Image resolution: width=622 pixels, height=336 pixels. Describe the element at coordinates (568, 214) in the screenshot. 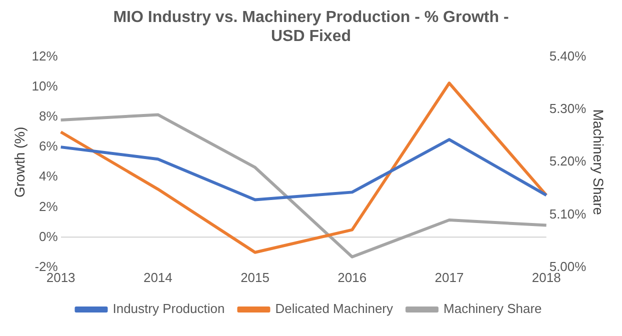

I see `y2-tick-label: 5.10%` at that location.